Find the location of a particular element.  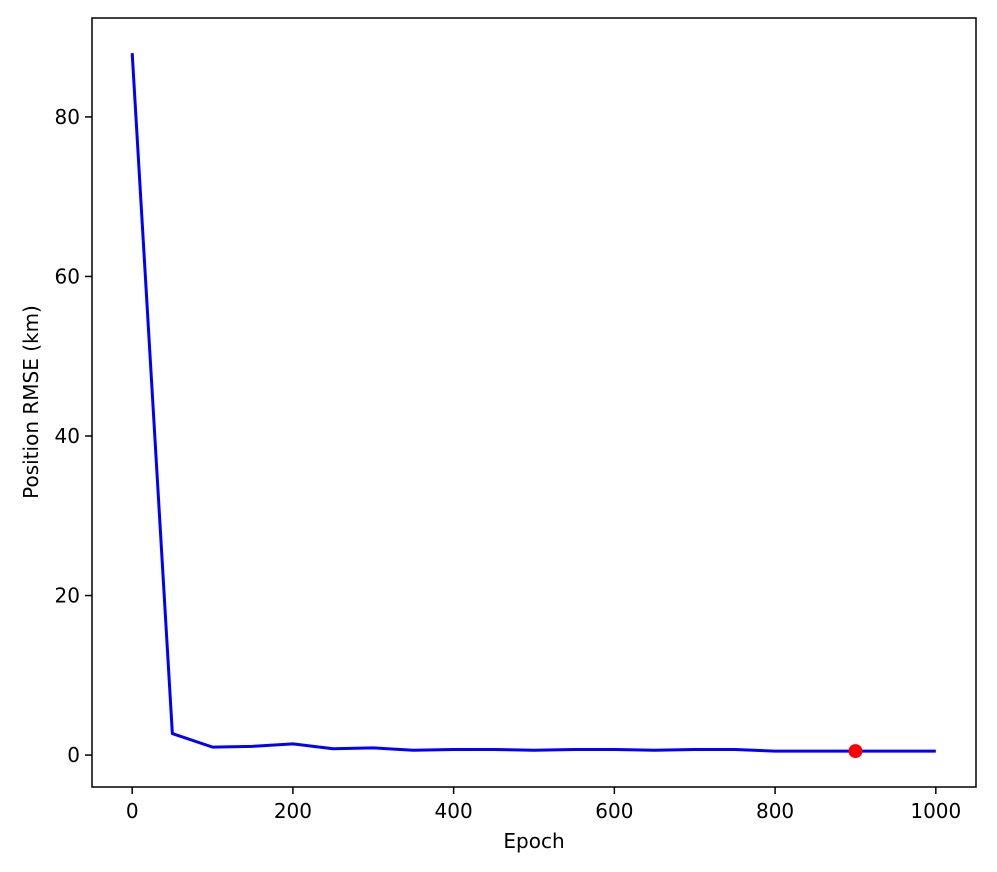

x-tick-label: 1000 is located at coordinates (935, 811).